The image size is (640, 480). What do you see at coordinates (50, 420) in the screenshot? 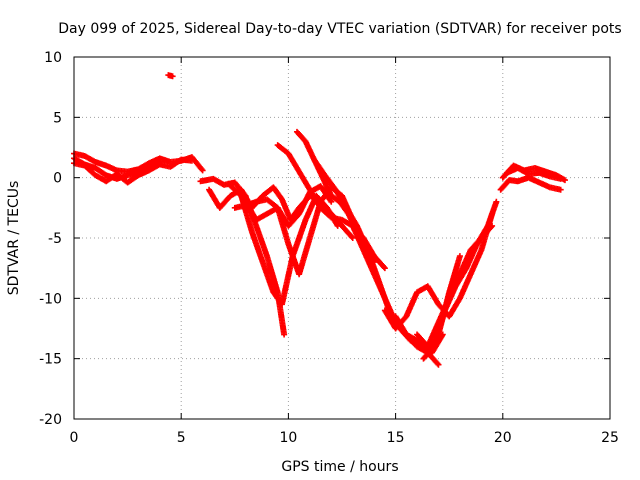
I see `y-tick-label: -20` at bounding box center [50, 420].